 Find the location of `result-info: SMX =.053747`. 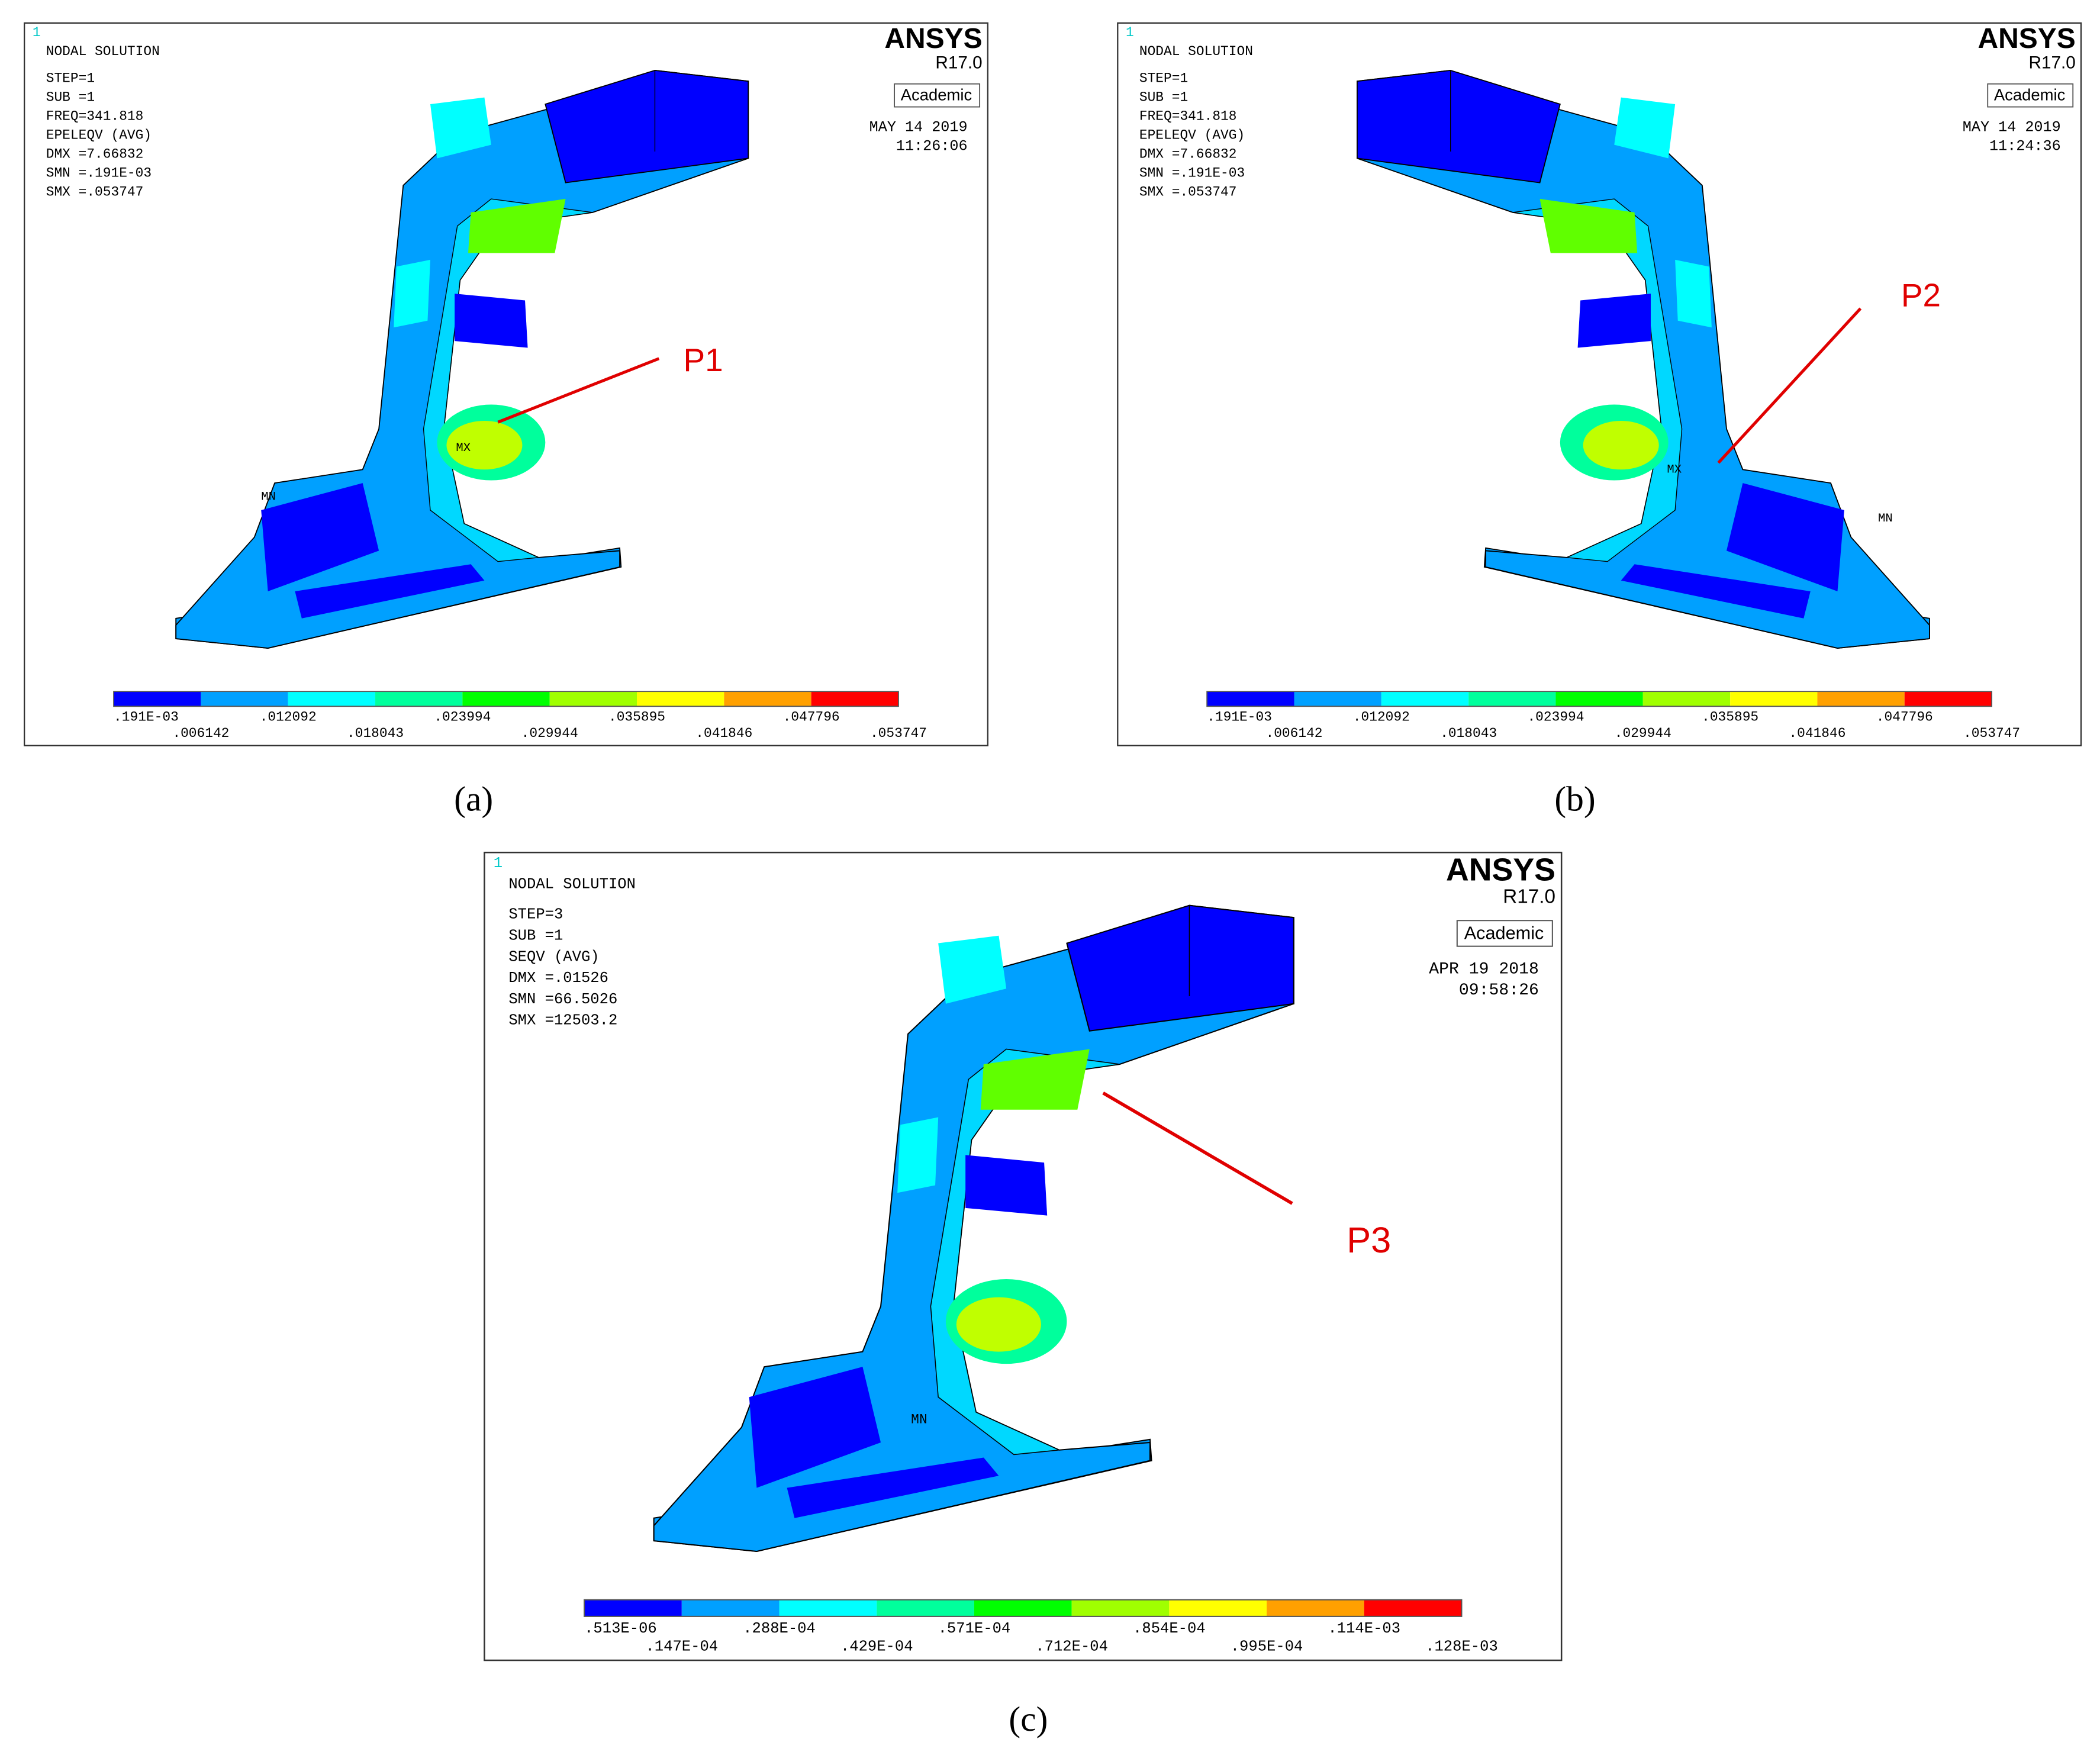

result-info: SMX =.053747 is located at coordinates (1188, 192).